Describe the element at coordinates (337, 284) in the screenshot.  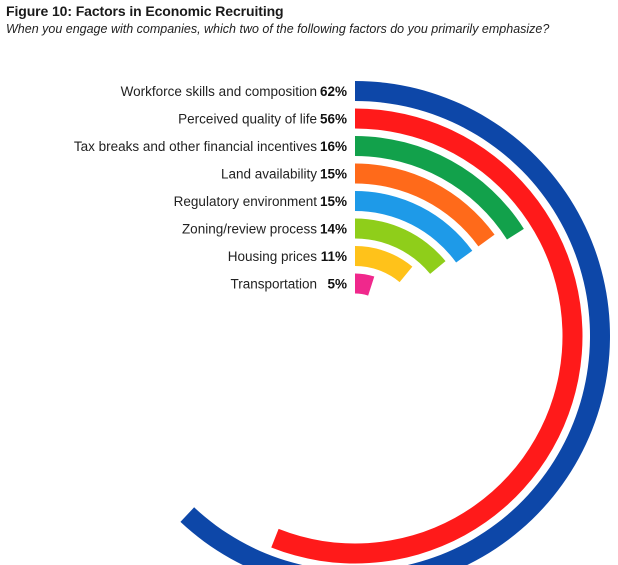
I see `value-label-transportation: 5%` at that location.